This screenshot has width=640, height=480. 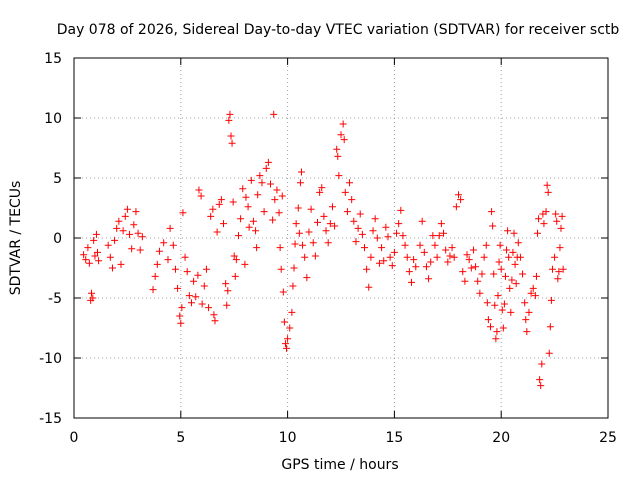 What do you see at coordinates (74, 438) in the screenshot?
I see `x-tick-label: 0` at bounding box center [74, 438].